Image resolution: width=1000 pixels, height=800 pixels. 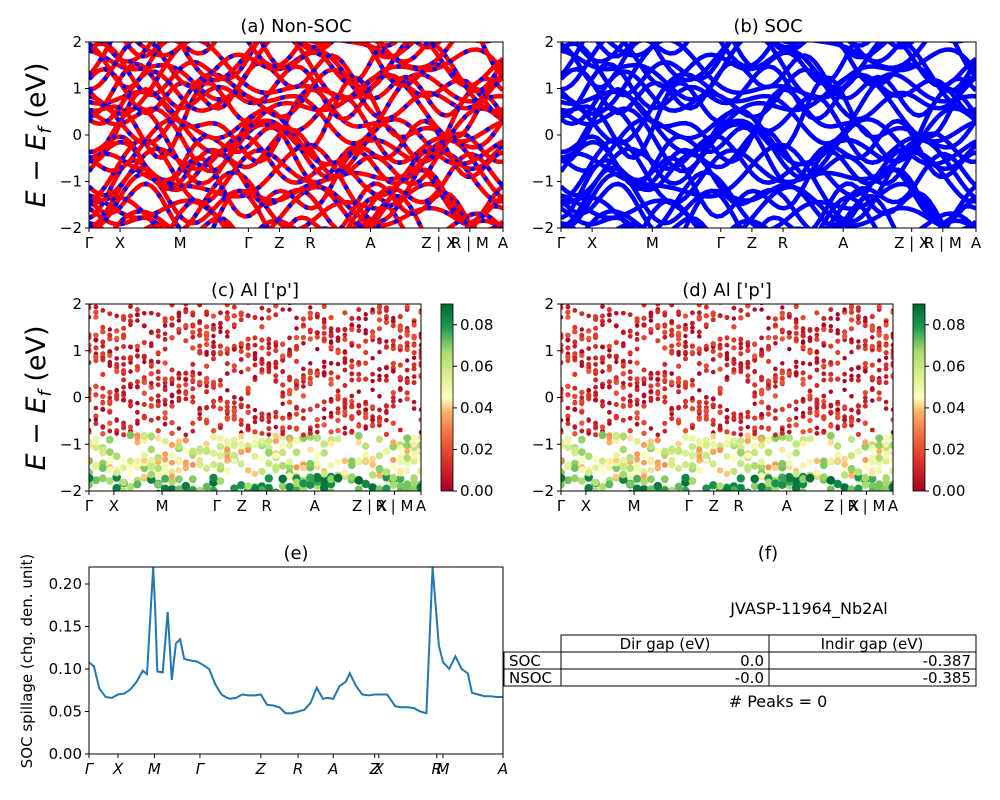 What do you see at coordinates (296, 139) in the screenshot?
I see `band-line-overlay` at bounding box center [296, 139].